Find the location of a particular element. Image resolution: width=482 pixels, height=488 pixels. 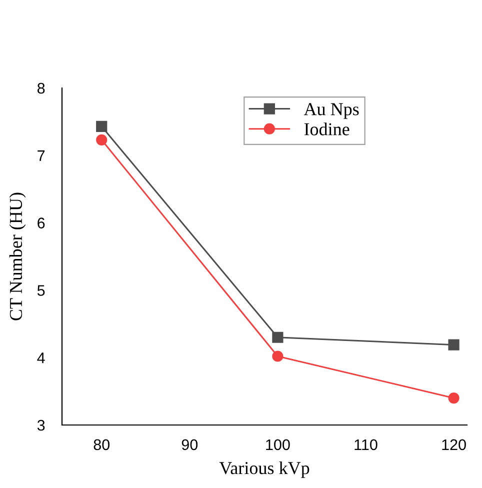

y-tick-label: 3 is located at coordinates (41, 425).